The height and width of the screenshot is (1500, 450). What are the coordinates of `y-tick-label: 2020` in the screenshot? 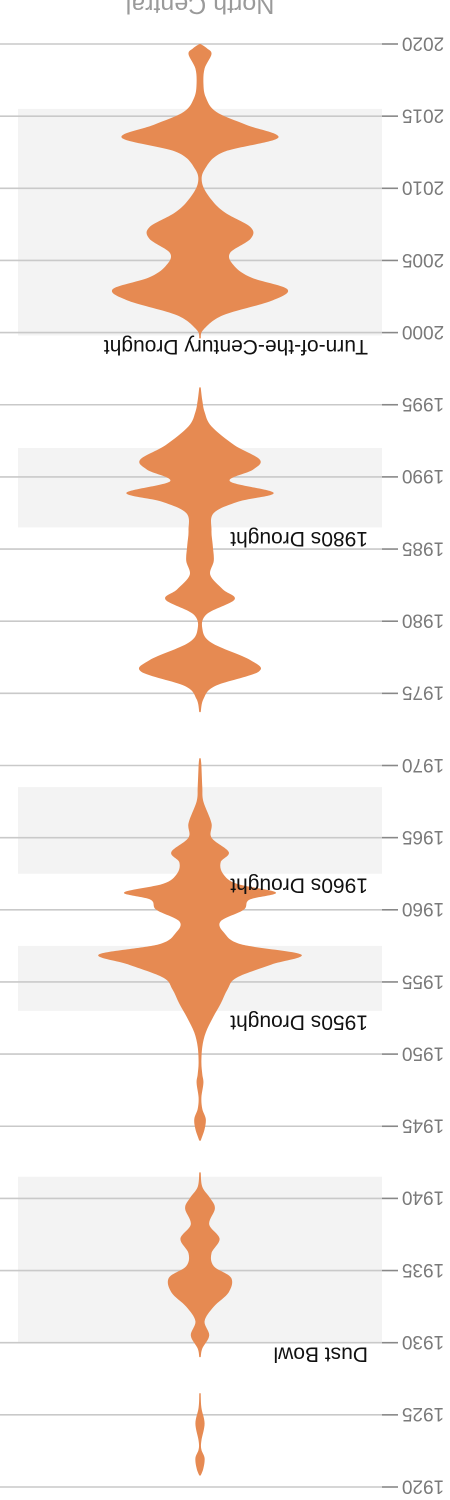 It's located at (423, 42).